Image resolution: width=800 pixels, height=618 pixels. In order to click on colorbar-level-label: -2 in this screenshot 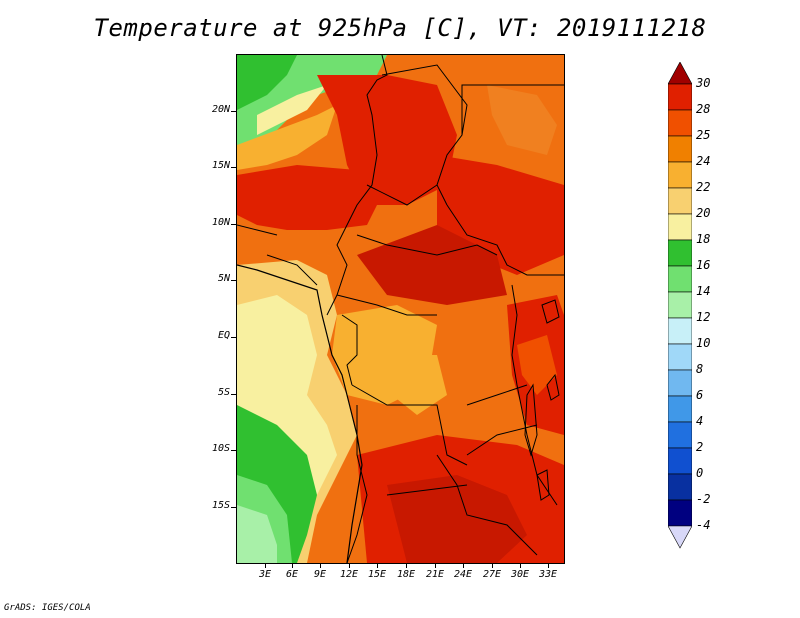, I will do `click(703, 499)`.